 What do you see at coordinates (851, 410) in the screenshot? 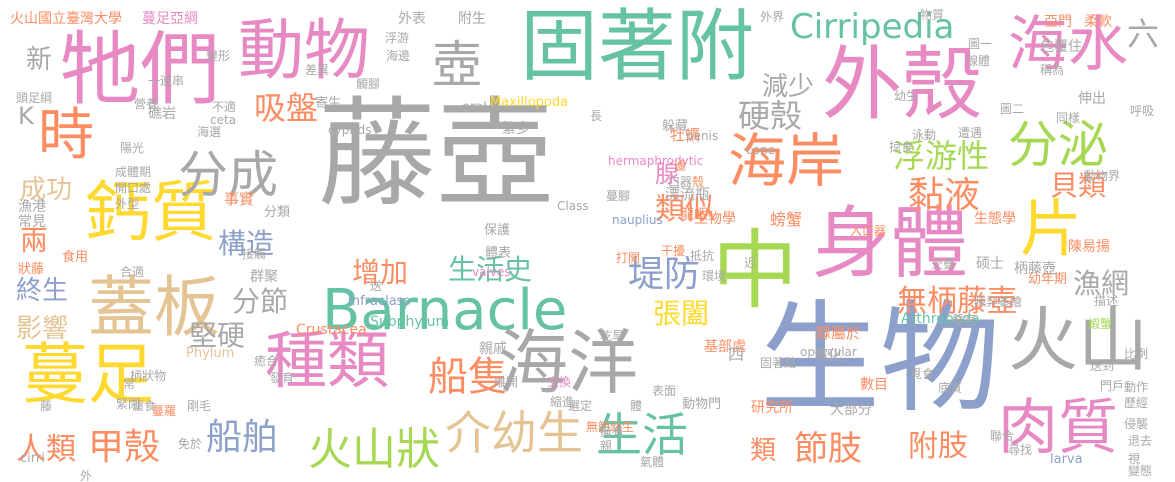
I see `word-cloud-term: 大部分` at bounding box center [851, 410].